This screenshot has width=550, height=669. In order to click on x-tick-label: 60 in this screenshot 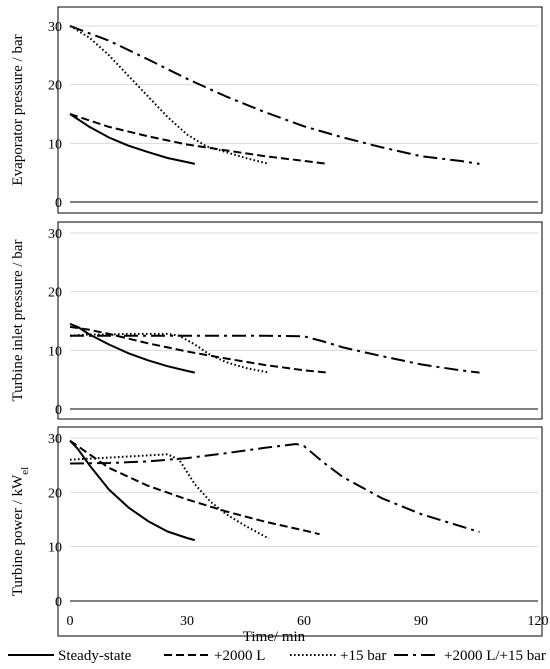, I will do `click(304, 621)`.